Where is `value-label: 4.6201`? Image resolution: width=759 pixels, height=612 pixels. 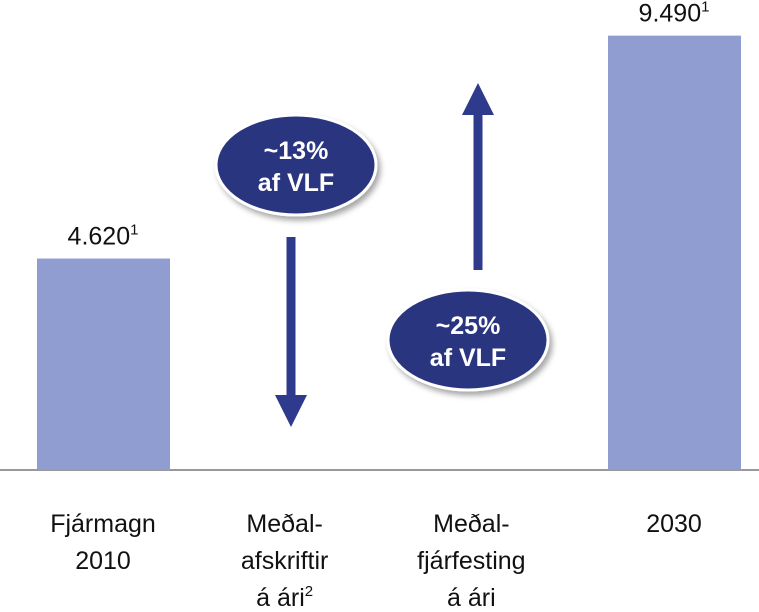 value-label: 4.6201 is located at coordinates (103, 236).